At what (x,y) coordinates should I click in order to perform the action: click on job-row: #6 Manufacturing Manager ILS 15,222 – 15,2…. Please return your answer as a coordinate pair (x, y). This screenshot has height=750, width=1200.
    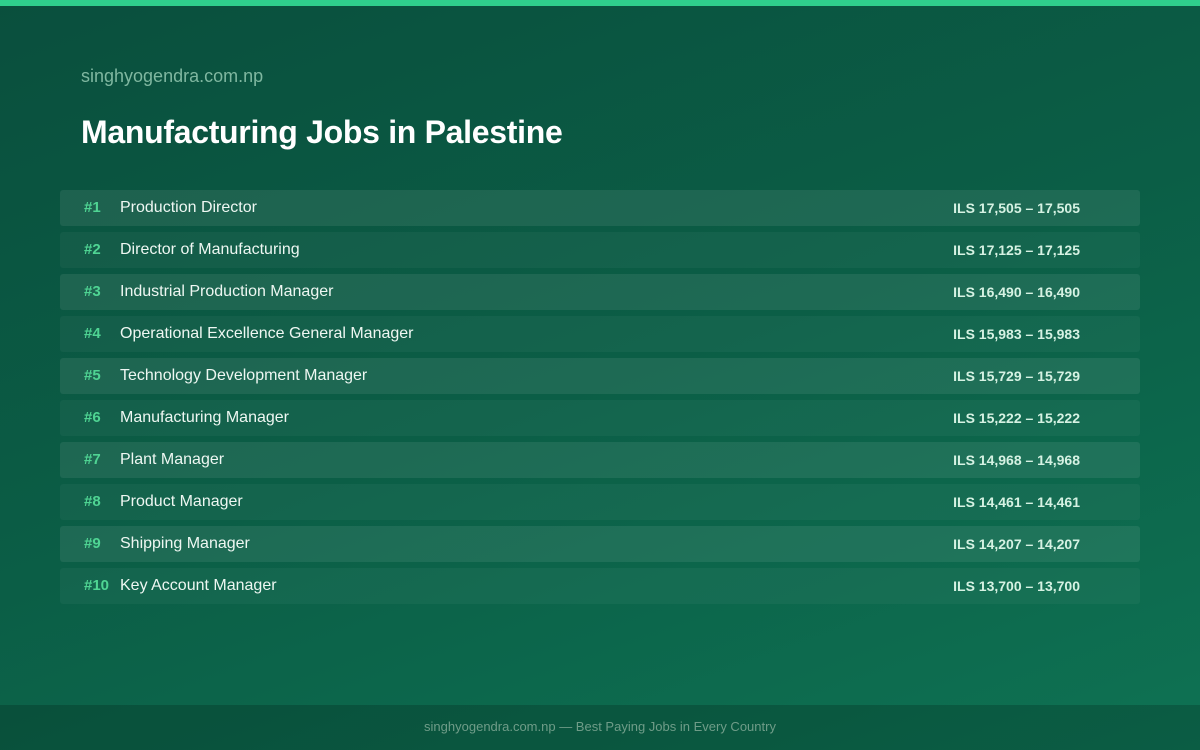
    Looking at the image, I should click on (600, 418).